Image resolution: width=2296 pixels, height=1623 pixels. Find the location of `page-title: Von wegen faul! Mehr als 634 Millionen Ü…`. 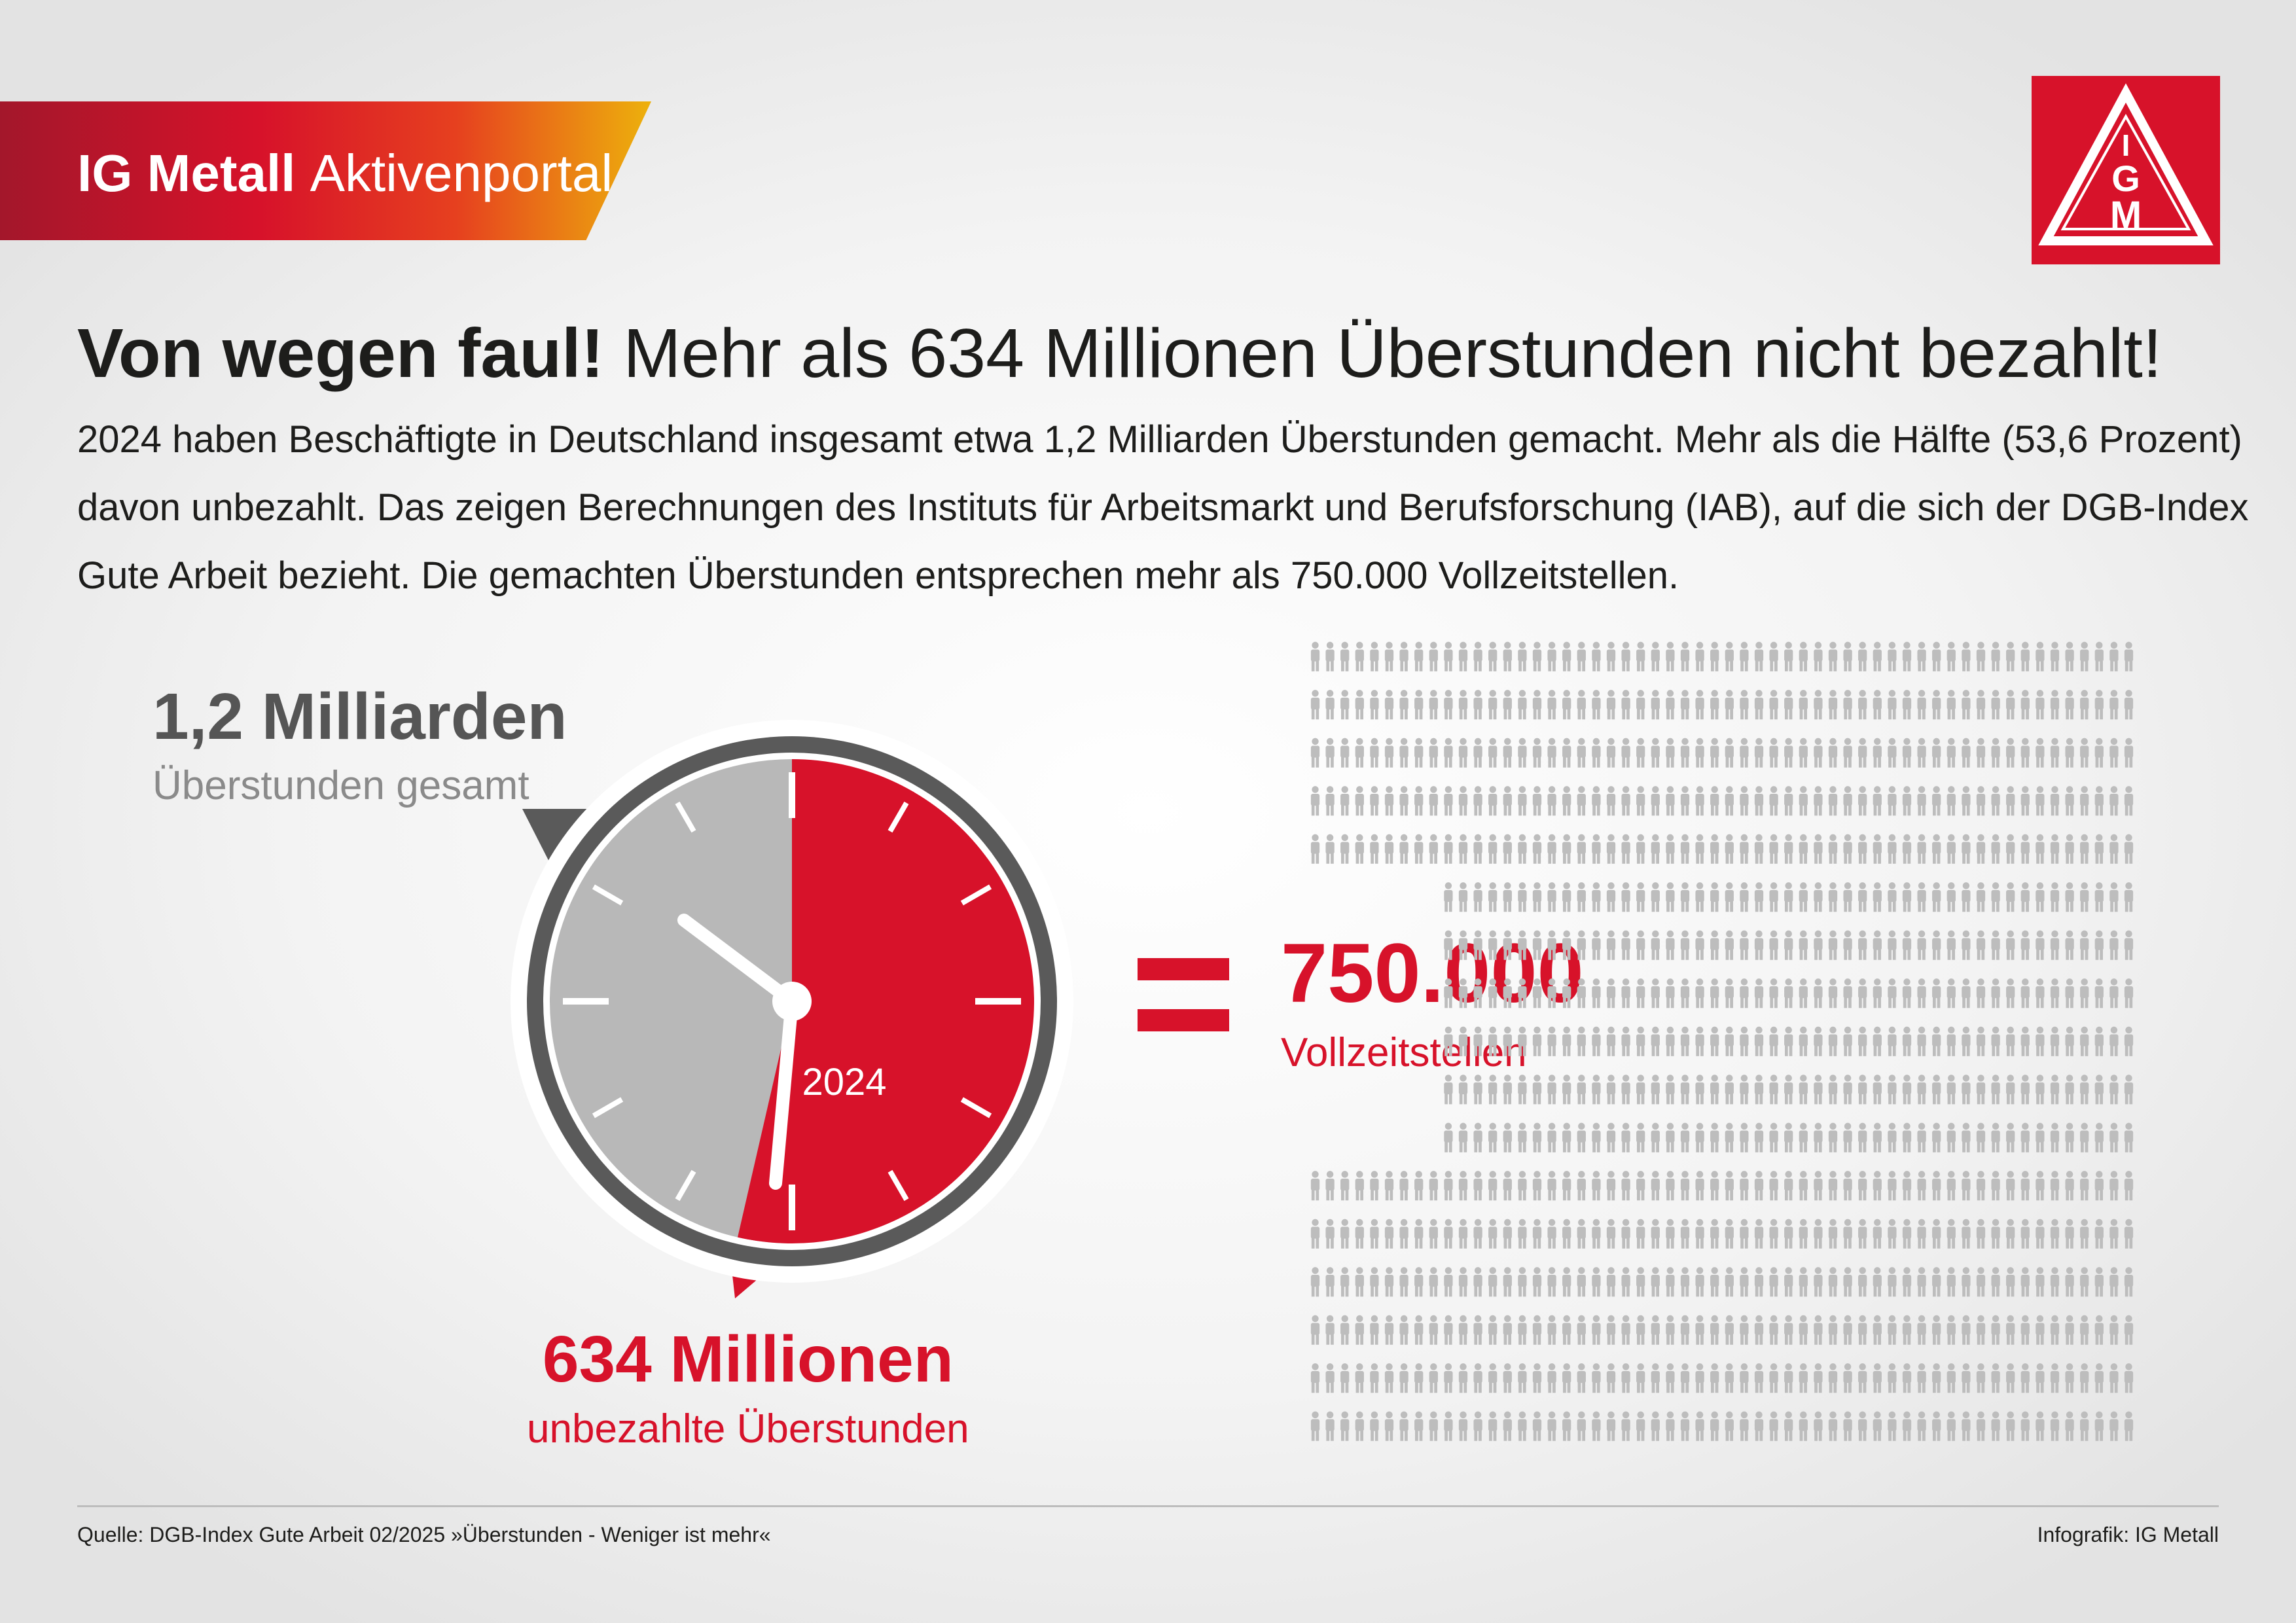

page-title: Von wegen faul! Mehr als 634 Millionen Ü… is located at coordinates (1119, 353).